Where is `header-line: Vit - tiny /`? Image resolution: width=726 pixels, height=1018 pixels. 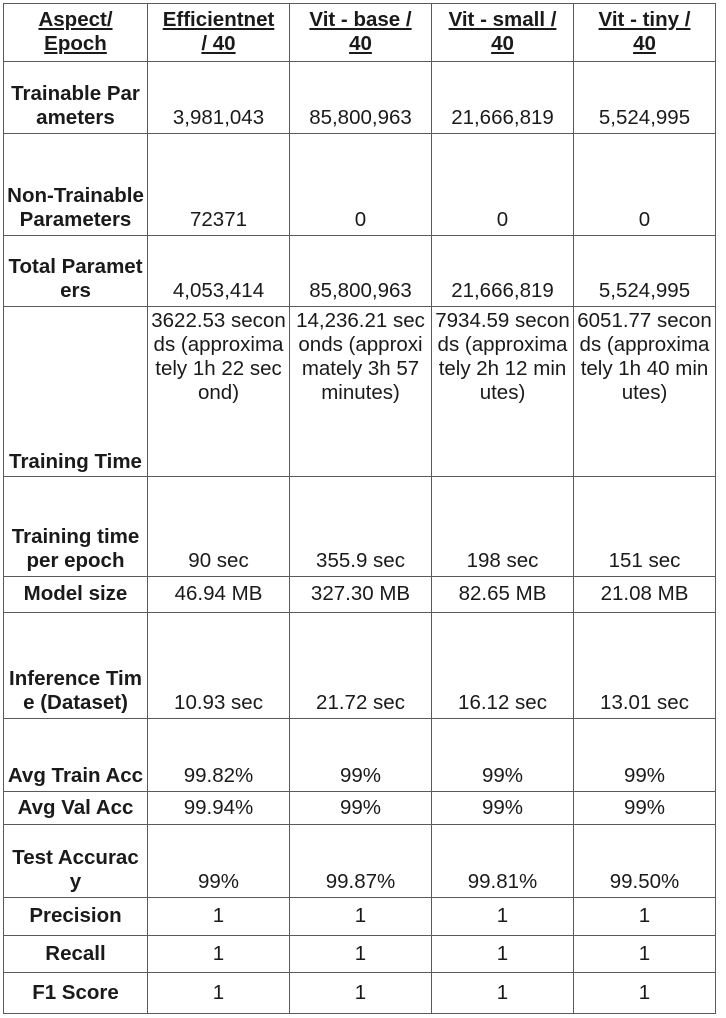 header-line: Vit - tiny / is located at coordinates (644, 19).